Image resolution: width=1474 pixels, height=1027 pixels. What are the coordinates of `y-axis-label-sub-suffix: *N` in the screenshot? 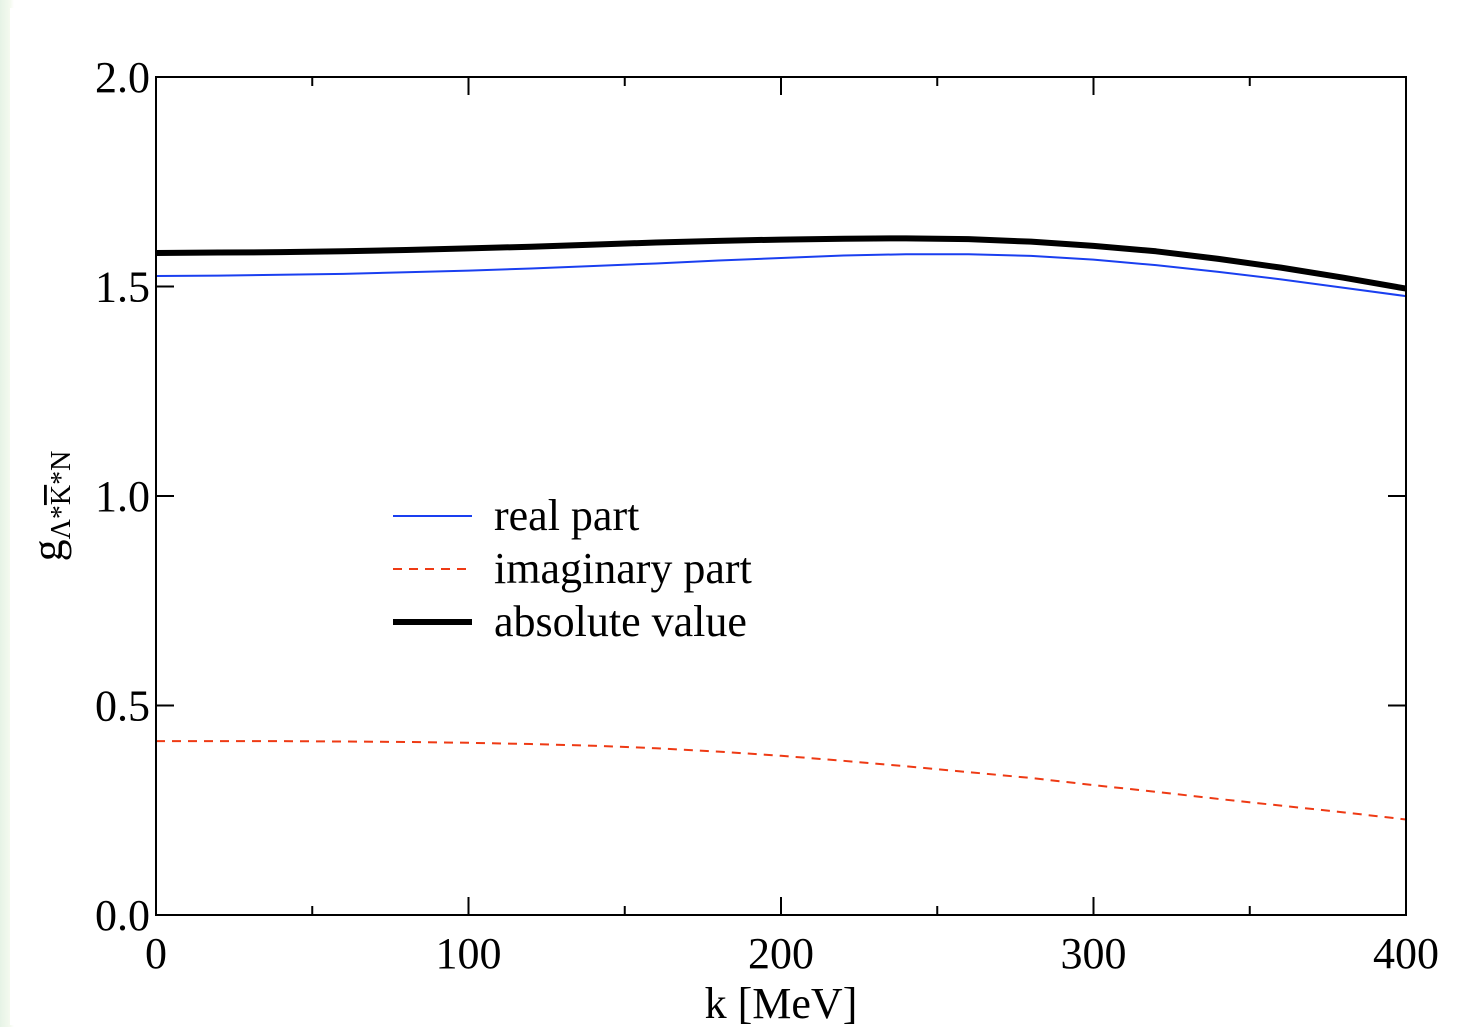 It's located at (61, 468).